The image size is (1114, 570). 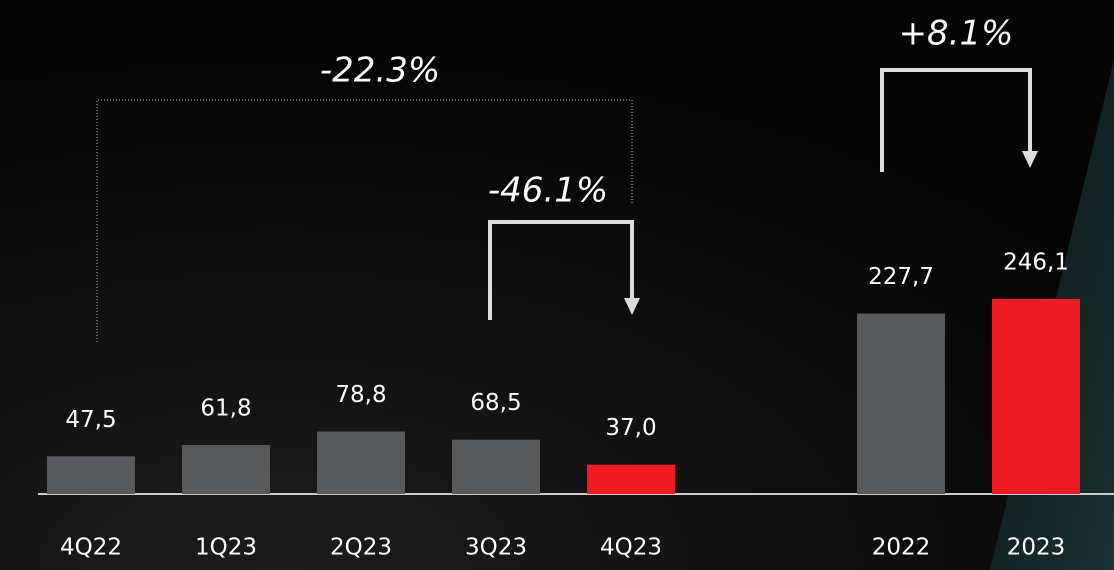 What do you see at coordinates (495, 403) in the screenshot?
I see `value-label: 68,5` at bounding box center [495, 403].